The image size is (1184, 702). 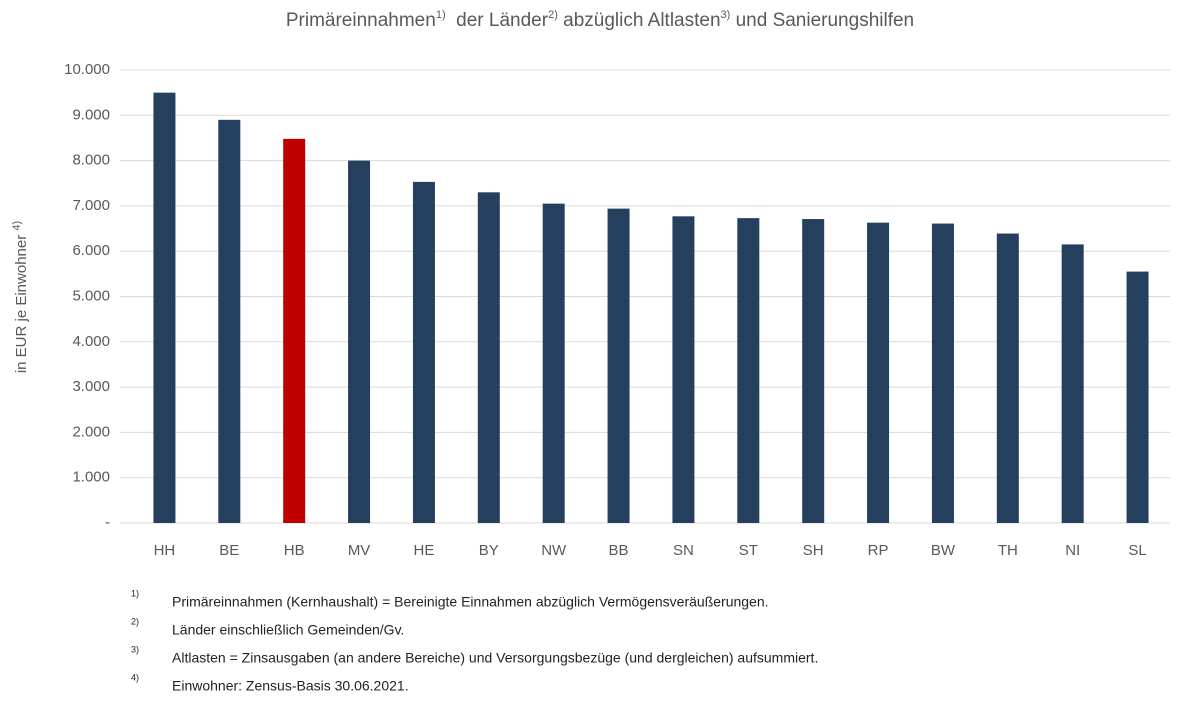 I want to click on x-tick-label: SH, so click(x=813, y=550).